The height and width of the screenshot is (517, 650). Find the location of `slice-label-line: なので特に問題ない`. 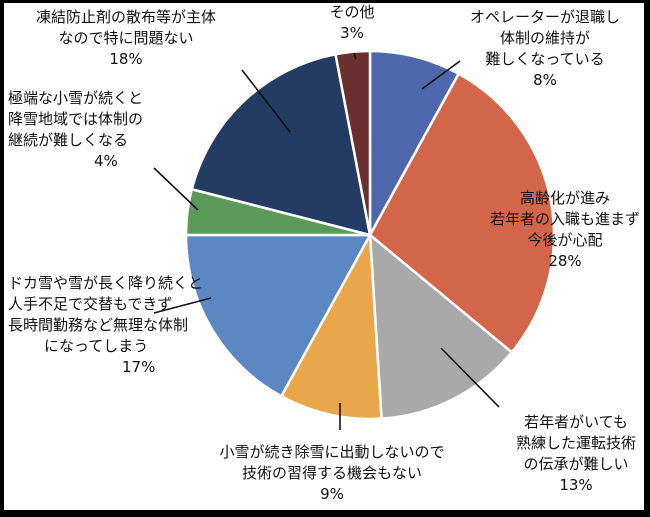

slice-label-line: なので特に問題ない is located at coordinates (125, 38).